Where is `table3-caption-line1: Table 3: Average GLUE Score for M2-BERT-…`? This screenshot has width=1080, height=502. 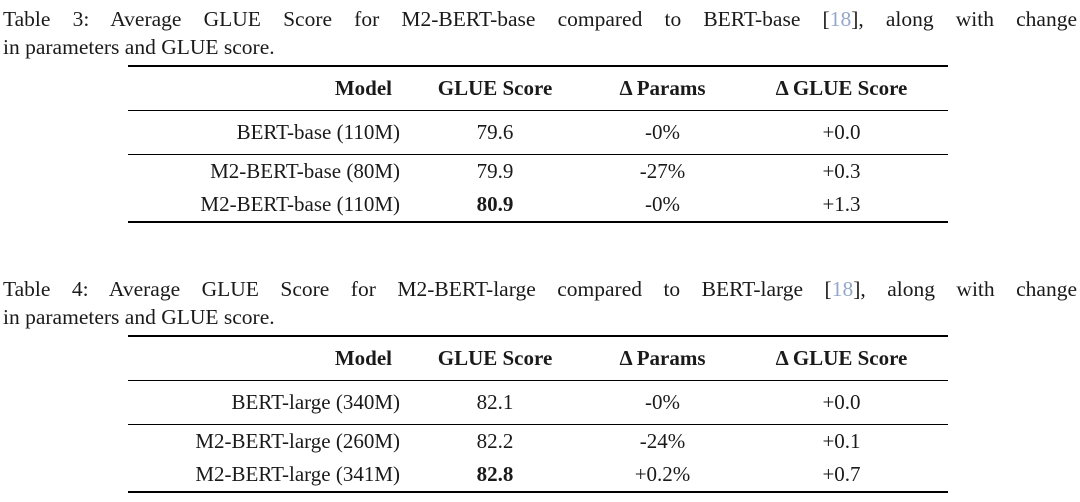
table3-caption-line1: Table 3: Average GLUE Score for M2-BERT-… is located at coordinates (540, 19).